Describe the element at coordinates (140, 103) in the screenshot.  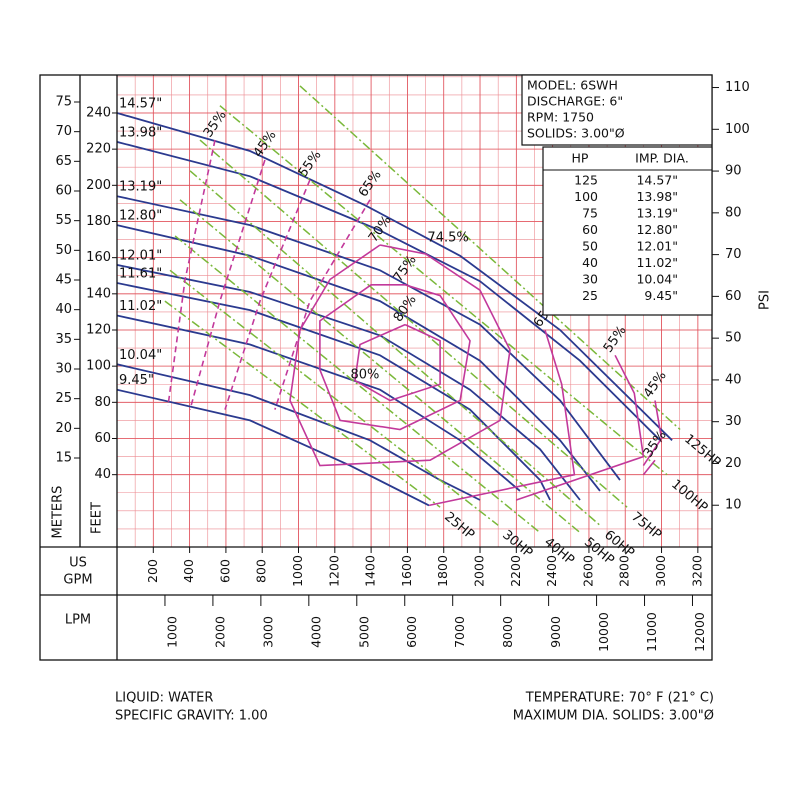
I see `impeller-label: 14.57"` at that location.